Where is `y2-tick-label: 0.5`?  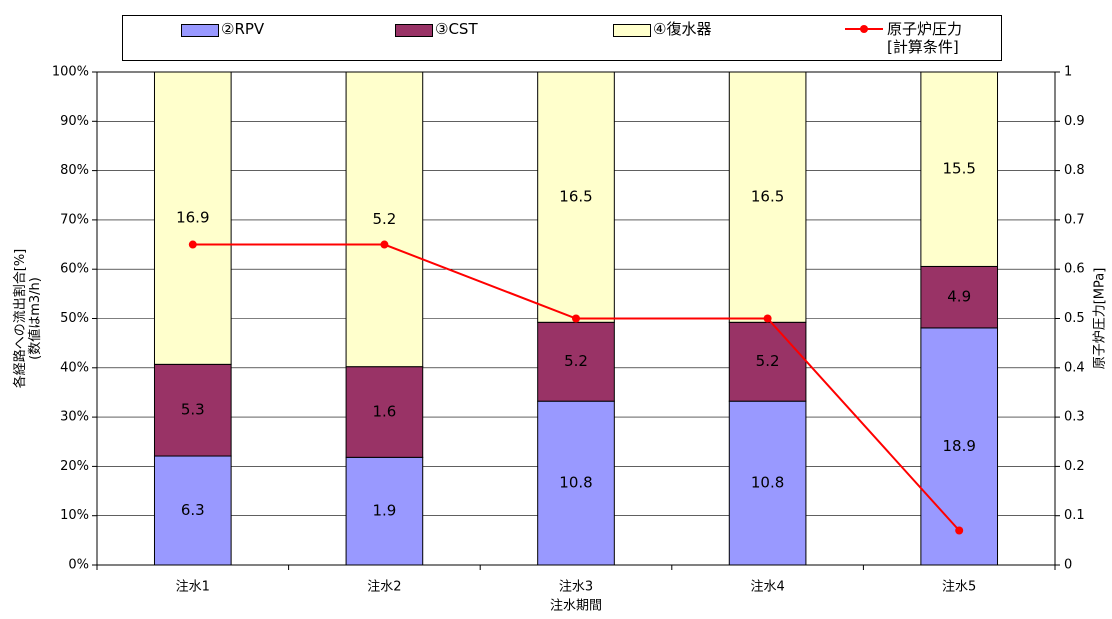 y2-tick-label: 0.5 is located at coordinates (1074, 318).